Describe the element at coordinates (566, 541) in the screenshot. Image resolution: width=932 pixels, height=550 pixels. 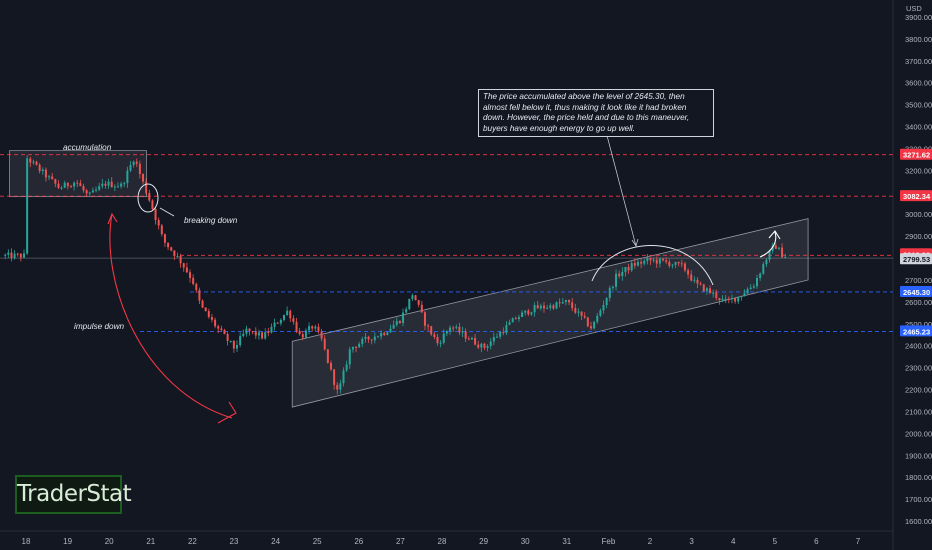
I see `x-tick-label: 31` at that location.